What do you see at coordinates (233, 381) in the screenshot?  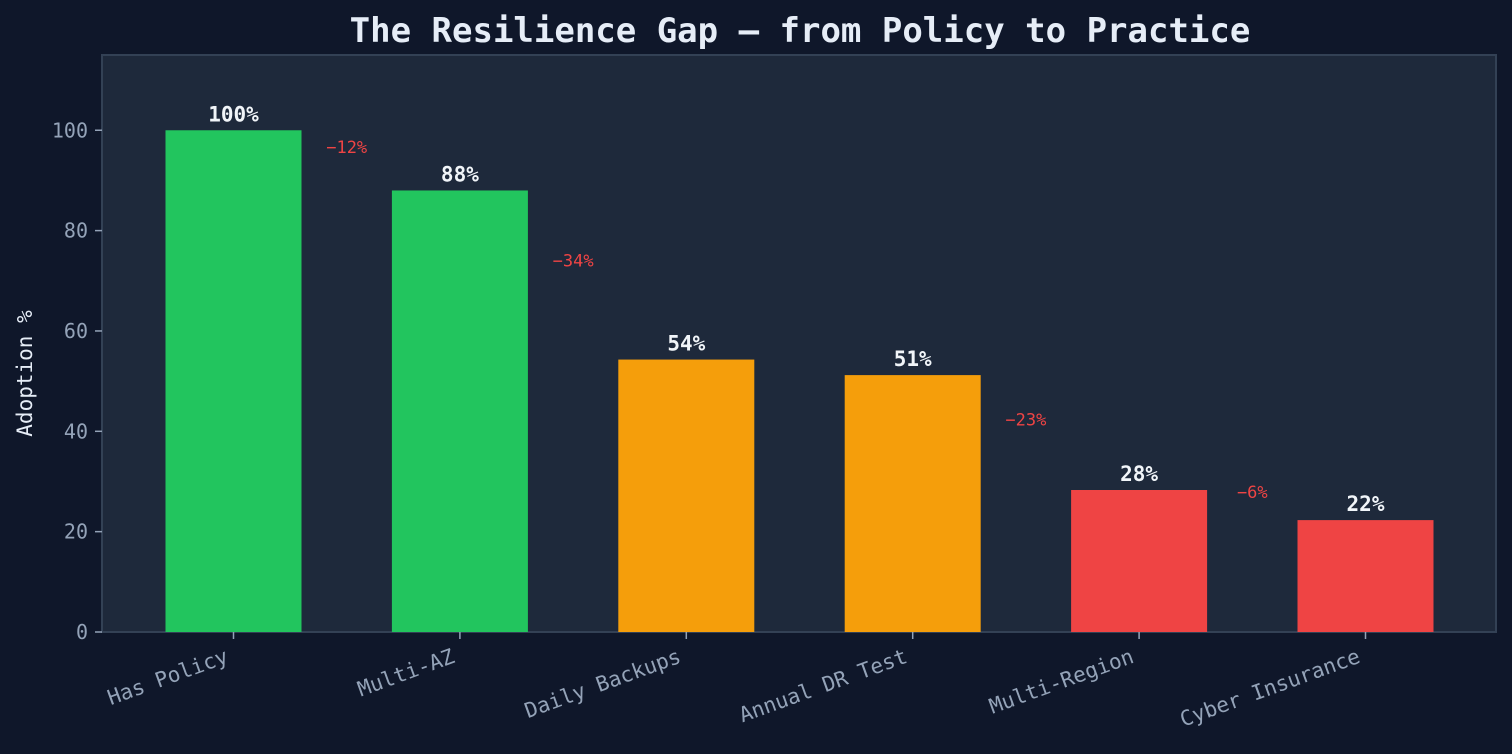 I see `bar-has-policy` at bounding box center [233, 381].